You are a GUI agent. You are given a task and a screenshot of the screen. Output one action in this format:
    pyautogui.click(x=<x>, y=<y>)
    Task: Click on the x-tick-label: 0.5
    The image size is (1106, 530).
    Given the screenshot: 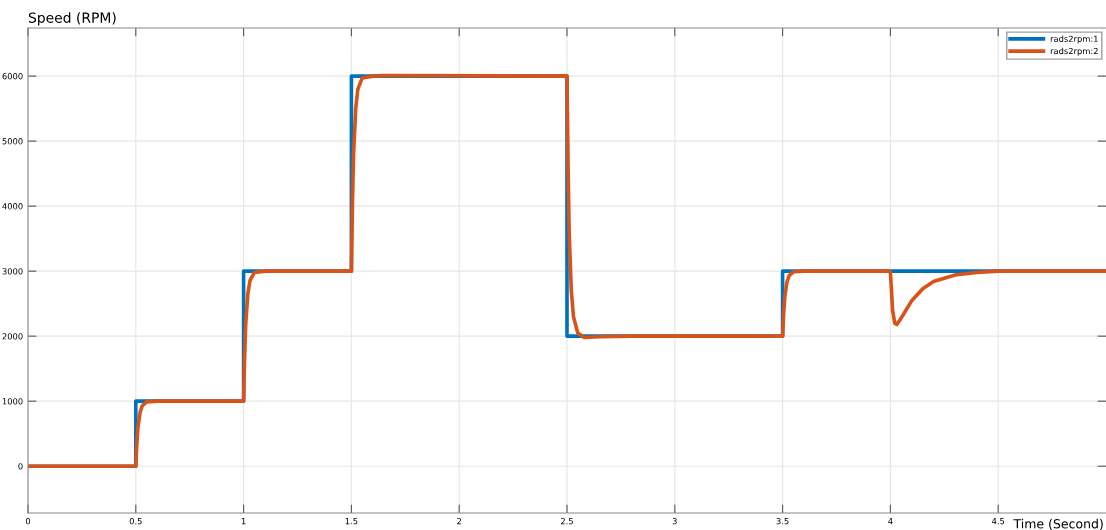 What is the action you would take?
    pyautogui.click(x=135, y=521)
    